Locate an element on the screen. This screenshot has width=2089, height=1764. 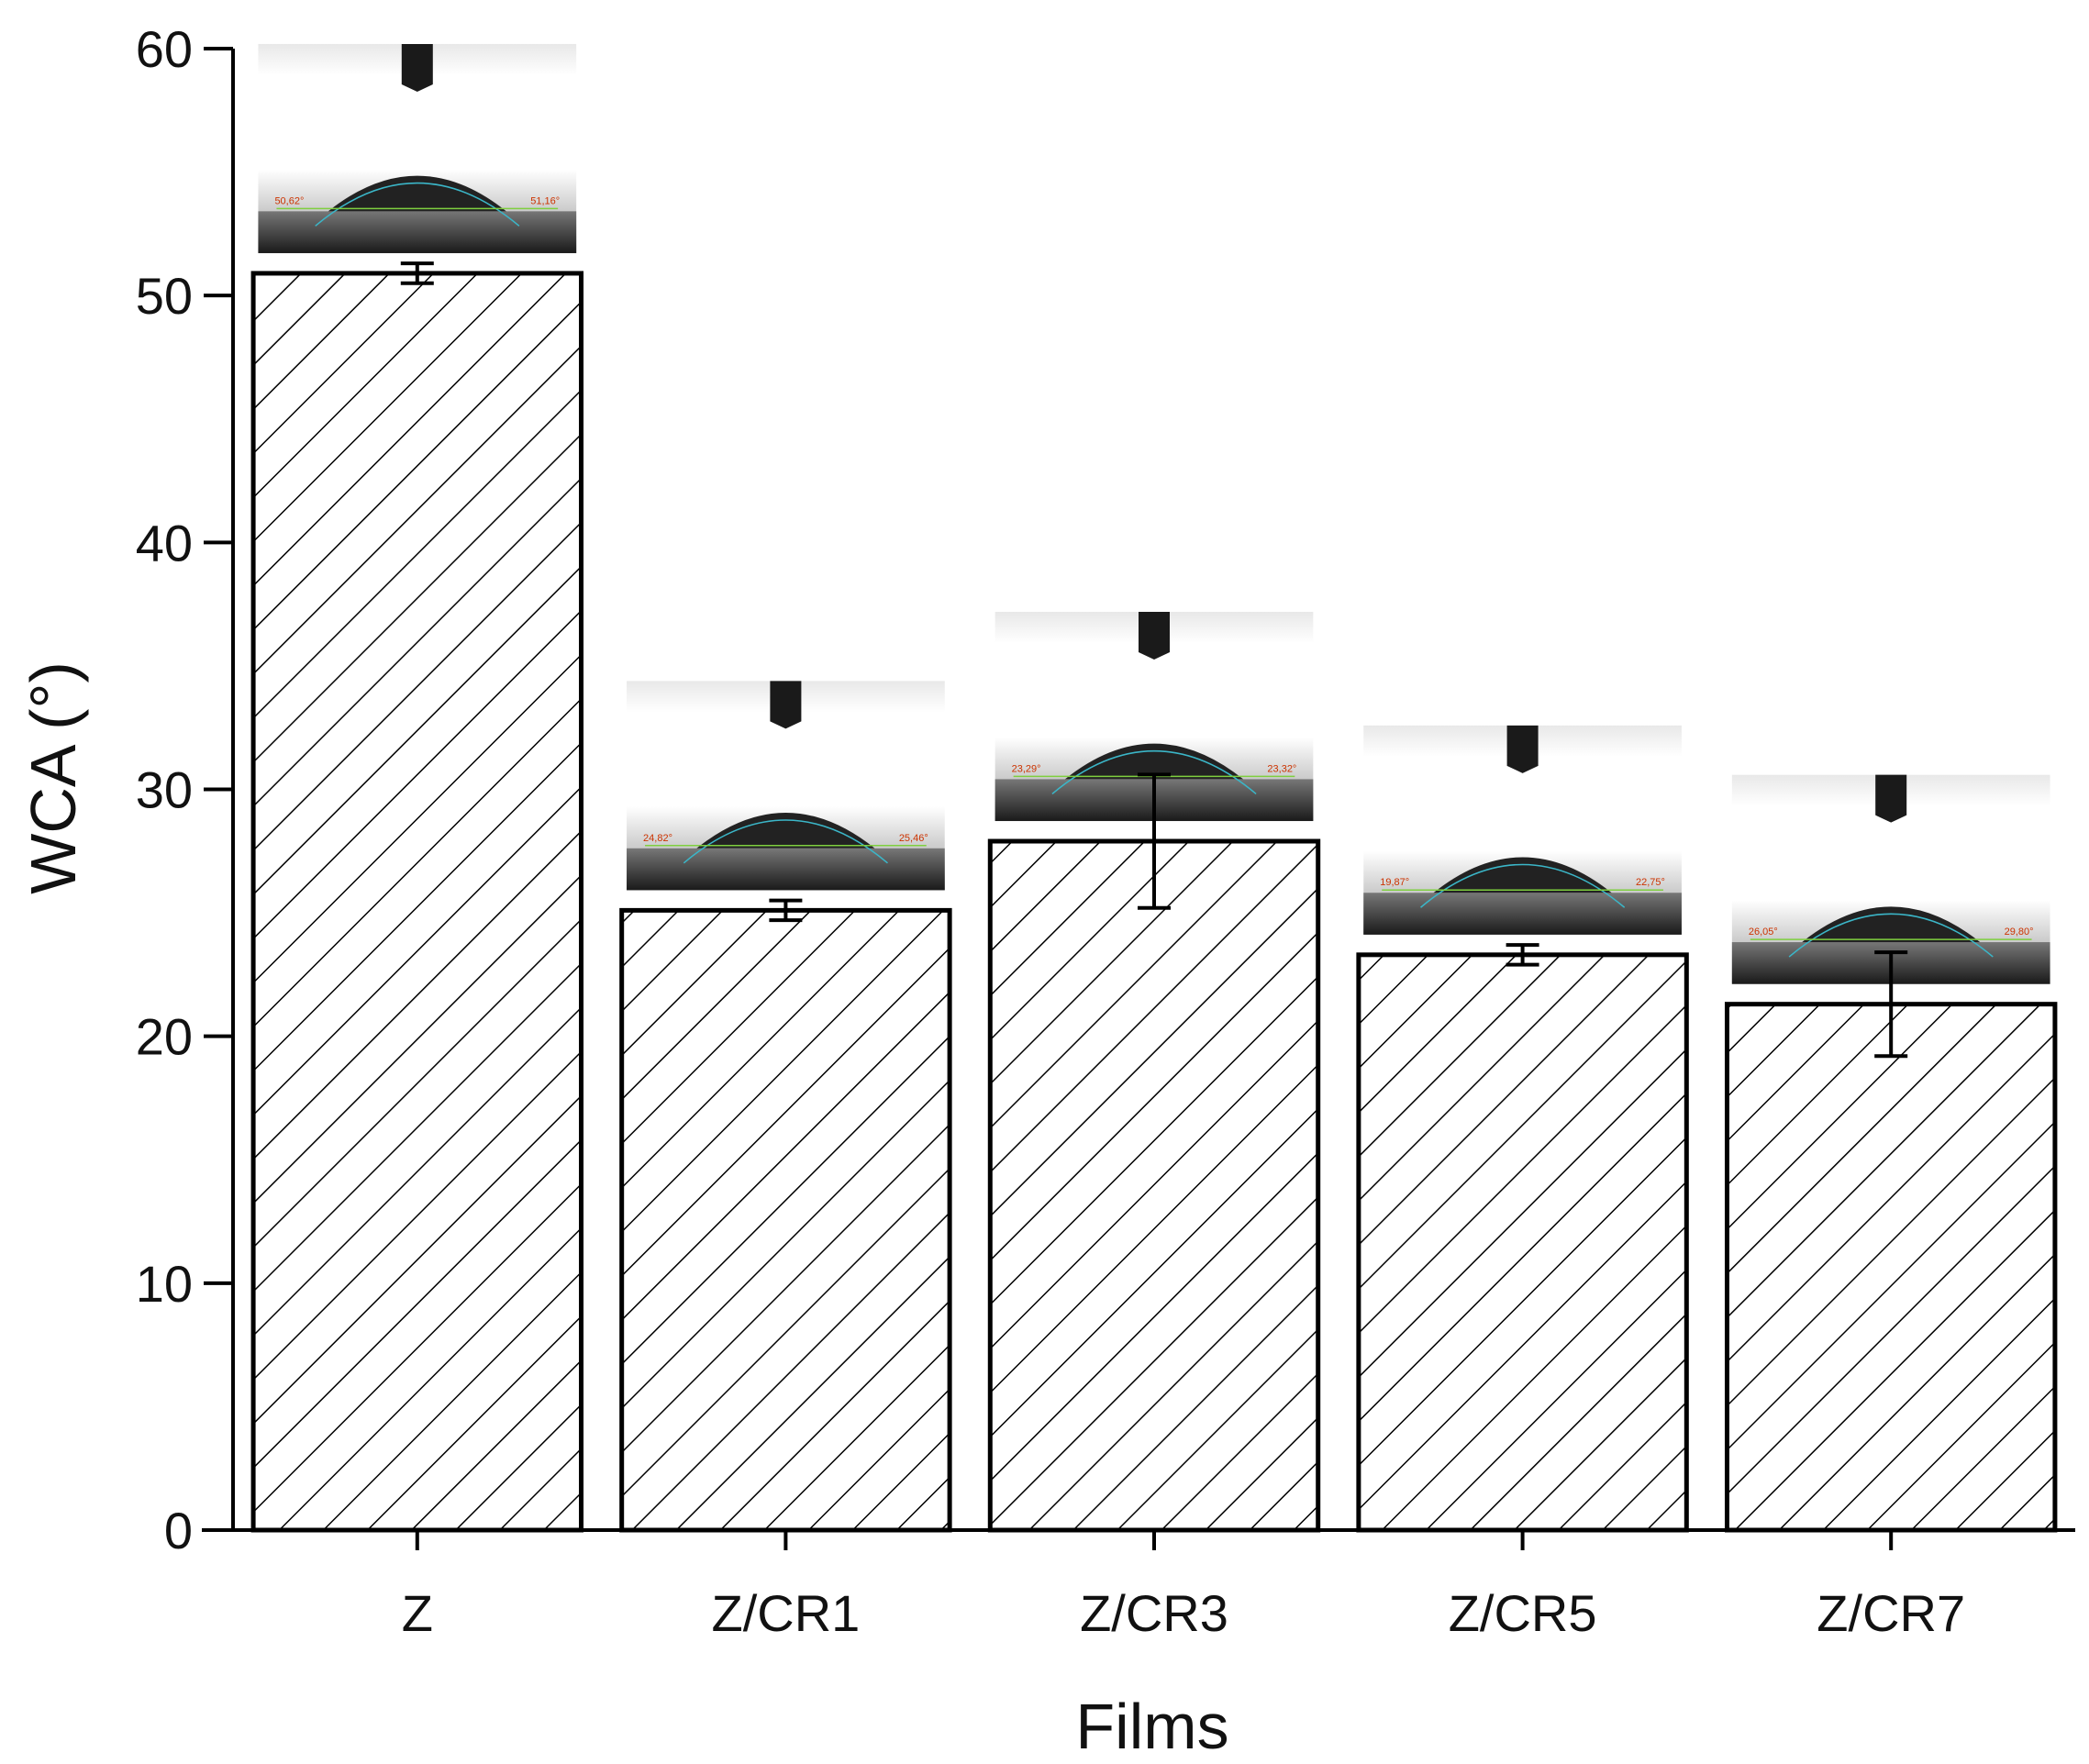
y-tick-label: 60 is located at coordinates (164, 49).